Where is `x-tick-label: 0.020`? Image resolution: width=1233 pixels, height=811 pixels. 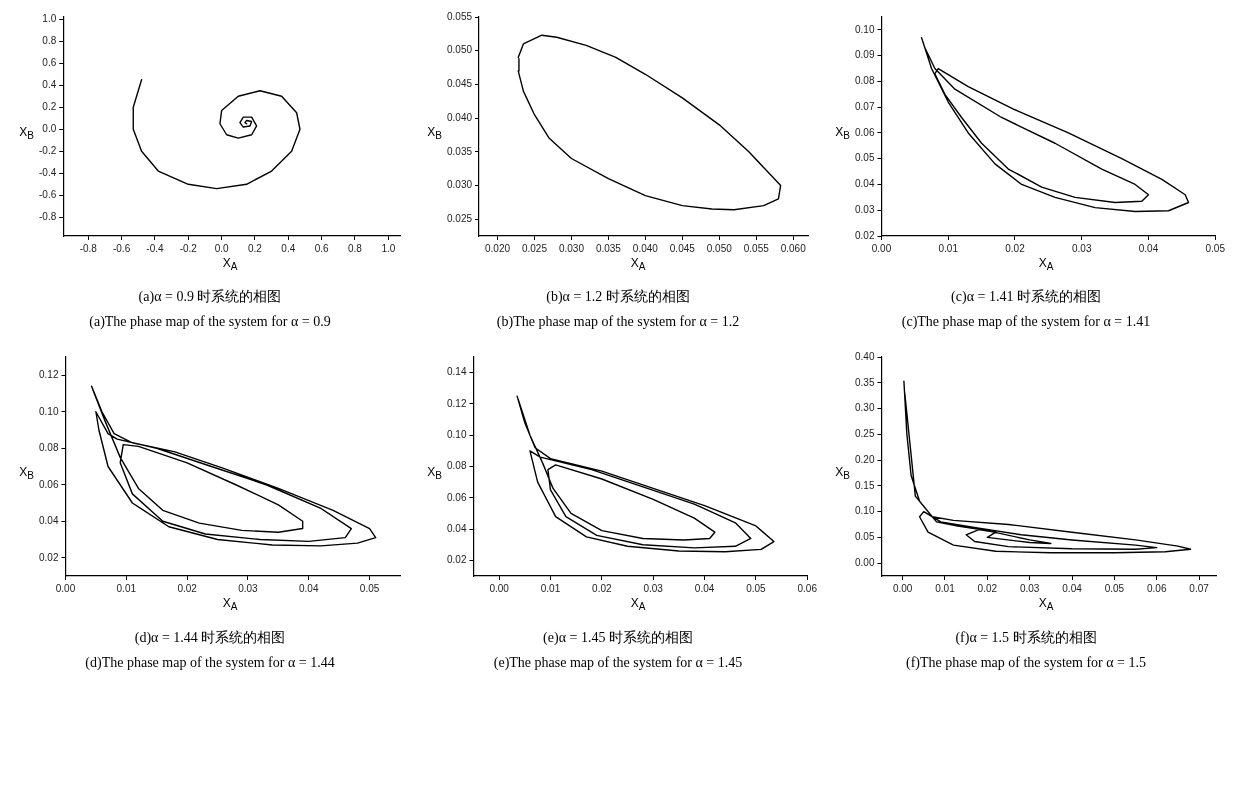 x-tick-label: 0.020 is located at coordinates (497, 248).